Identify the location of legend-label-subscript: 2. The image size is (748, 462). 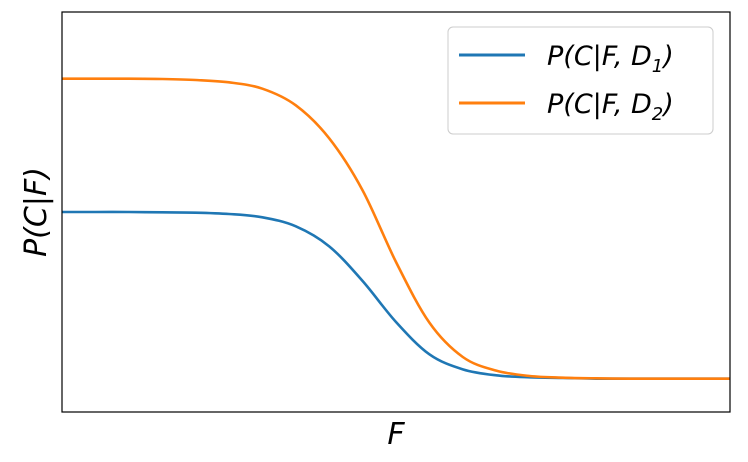
(657, 114).